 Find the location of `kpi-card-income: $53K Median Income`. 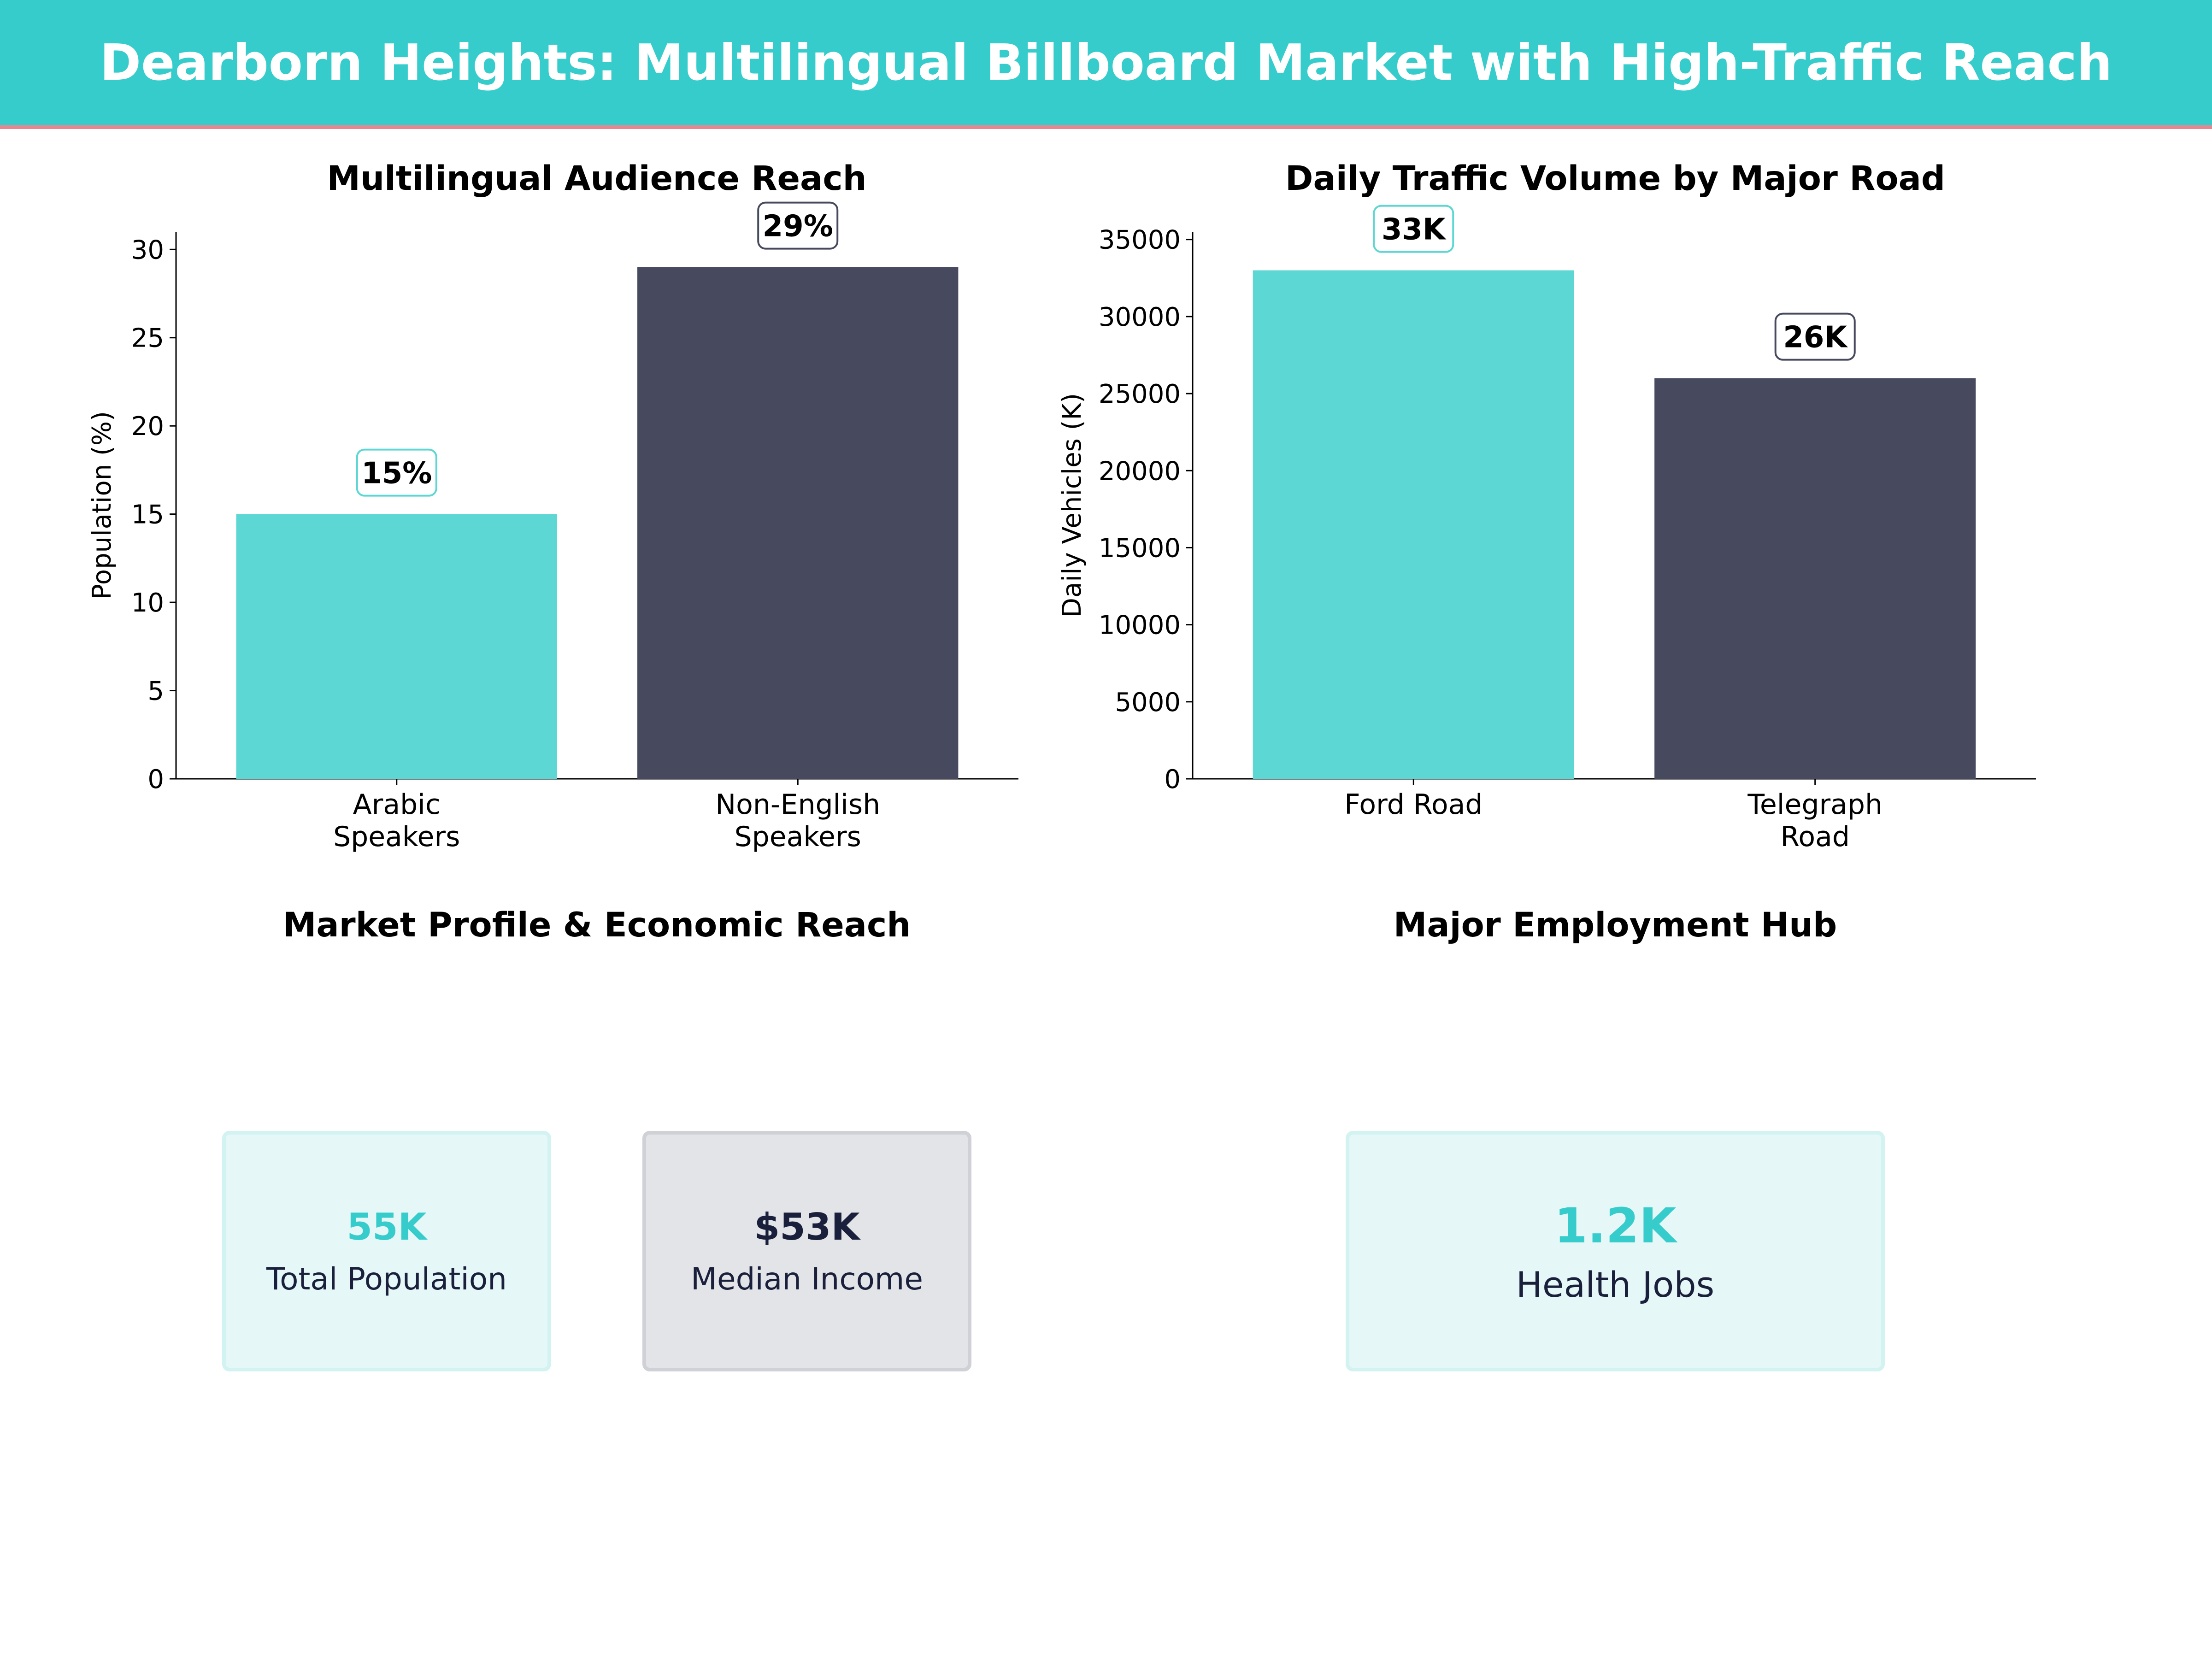

kpi-card-income: $53K Median Income is located at coordinates (806, 1251).